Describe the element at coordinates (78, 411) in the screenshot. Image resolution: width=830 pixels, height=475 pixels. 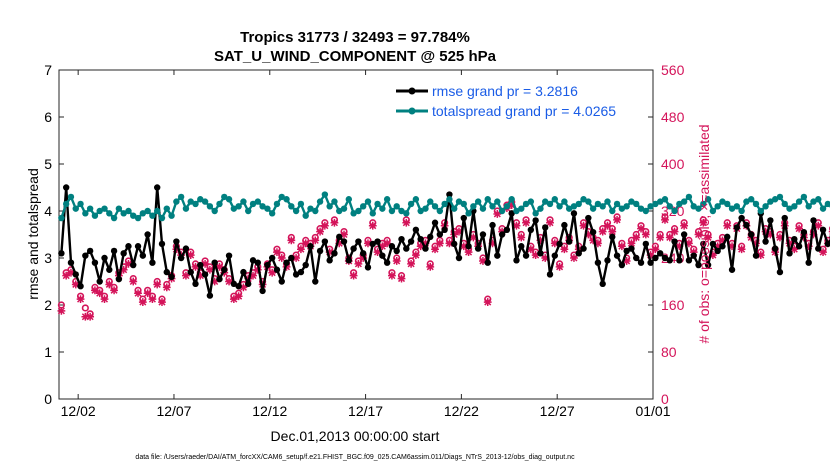
I see `x-tick-label: 12/02` at that location.